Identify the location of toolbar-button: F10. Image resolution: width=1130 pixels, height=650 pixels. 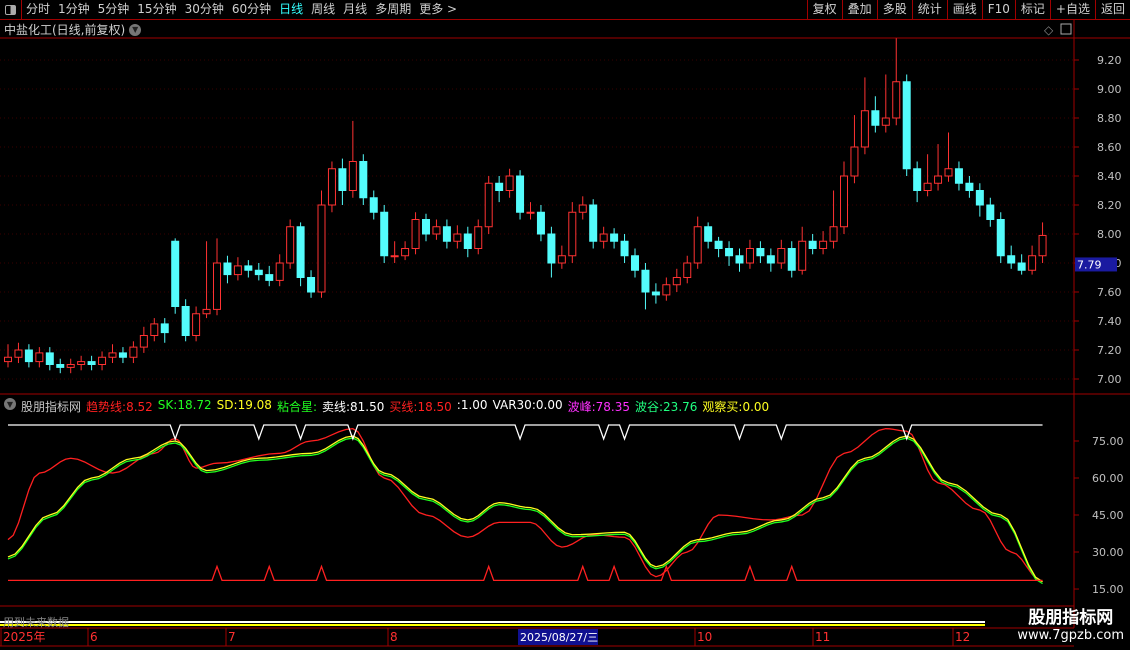
(998, 9).